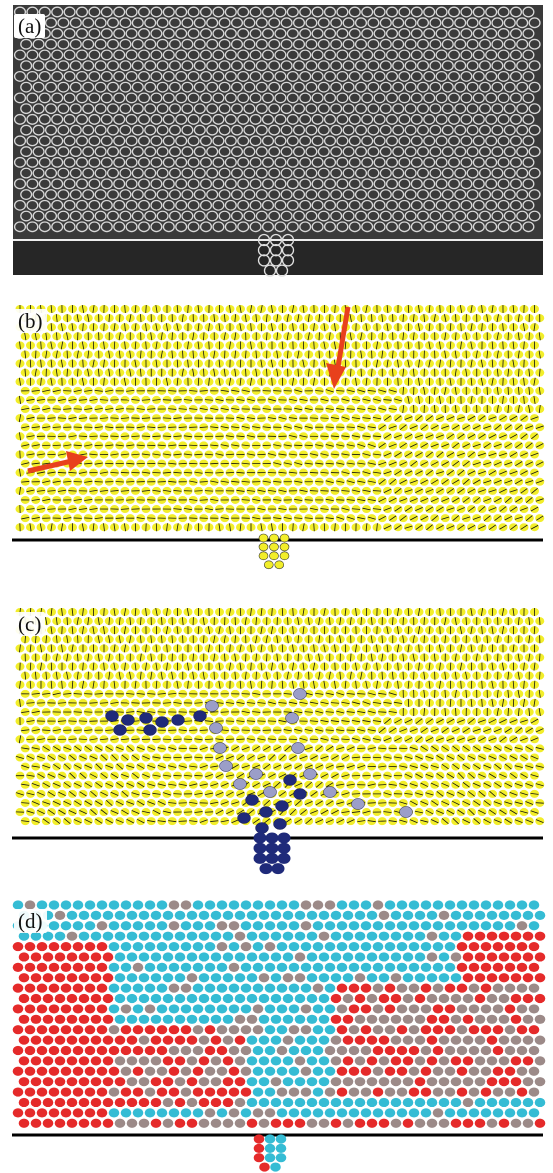  What do you see at coordinates (272, 853) in the screenshot?
I see `orifice-defect-particles` at bounding box center [272, 853].